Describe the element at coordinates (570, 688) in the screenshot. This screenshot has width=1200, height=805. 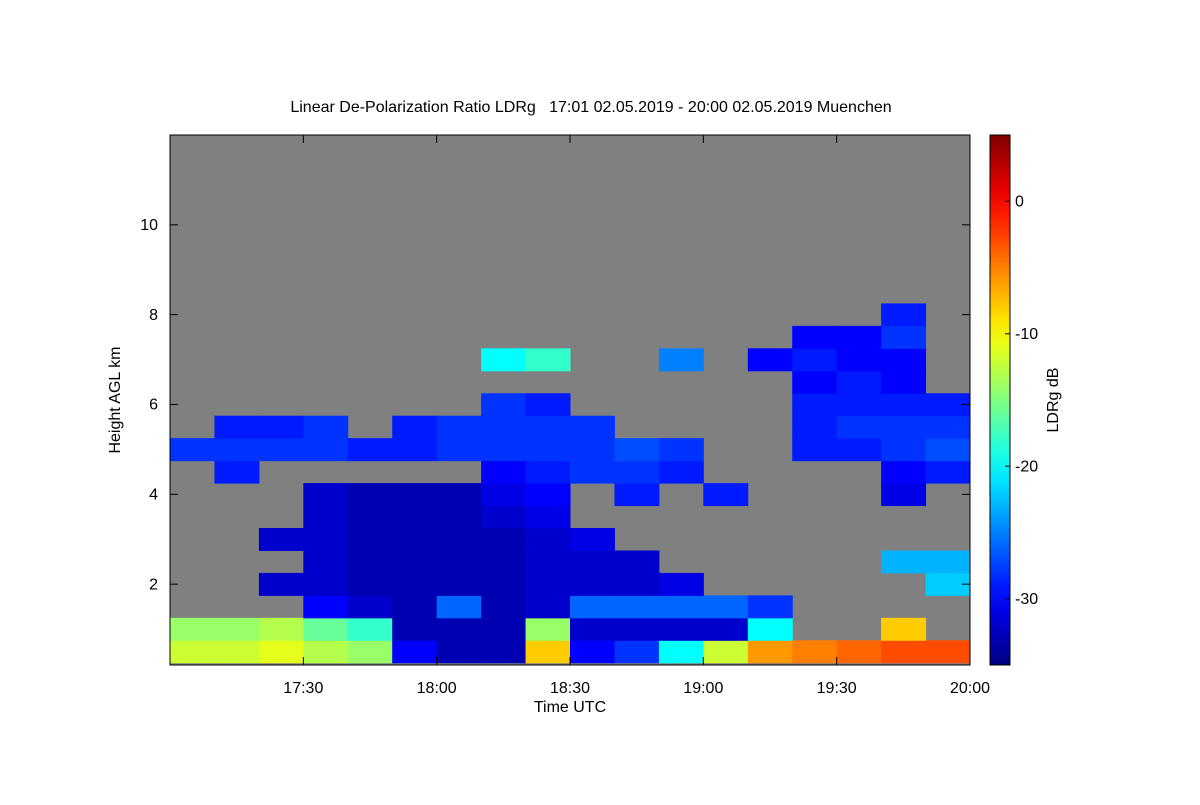
I see `x-tick-label: 18:30` at that location.